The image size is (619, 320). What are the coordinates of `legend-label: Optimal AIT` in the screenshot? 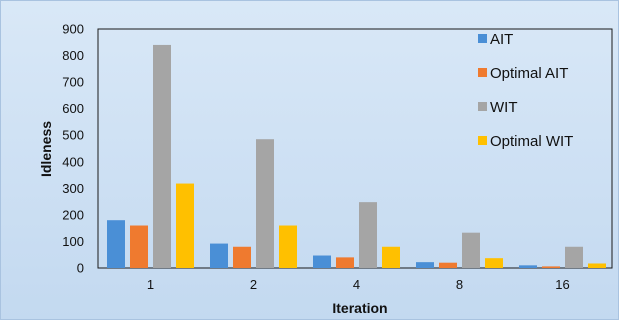 It's located at (529, 73).